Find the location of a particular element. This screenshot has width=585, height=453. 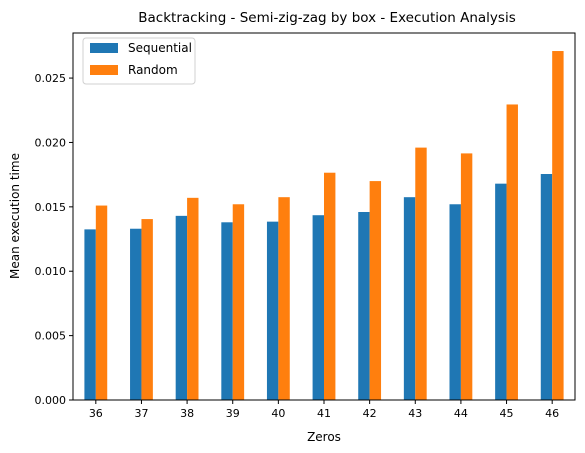

y-tick-label: 0.000 is located at coordinates (51, 400).